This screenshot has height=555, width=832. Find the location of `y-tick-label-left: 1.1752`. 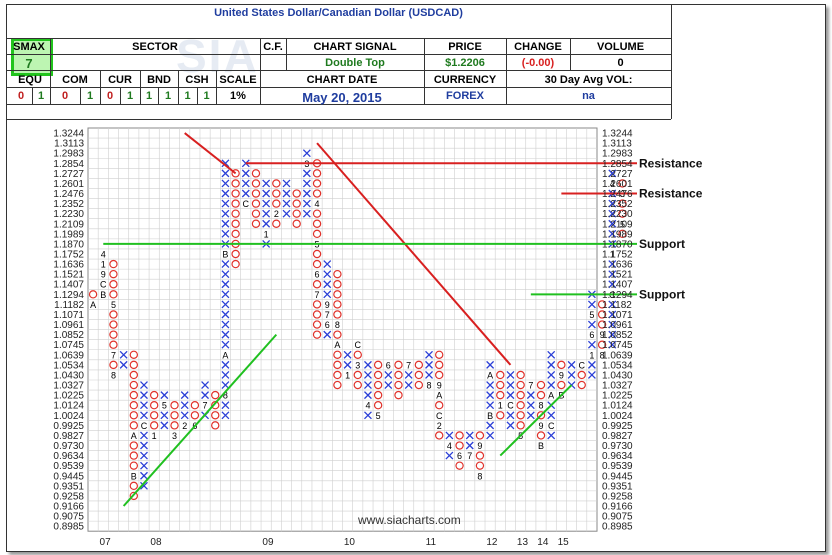

y-tick-label-left: 1.1752 is located at coordinates (68, 255).